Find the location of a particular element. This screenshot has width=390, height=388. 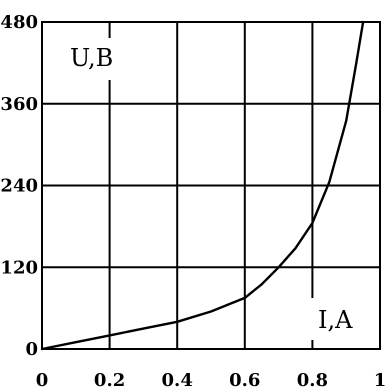

y-tick-labels: 0 120 240 360 480 is located at coordinates (19, 186).